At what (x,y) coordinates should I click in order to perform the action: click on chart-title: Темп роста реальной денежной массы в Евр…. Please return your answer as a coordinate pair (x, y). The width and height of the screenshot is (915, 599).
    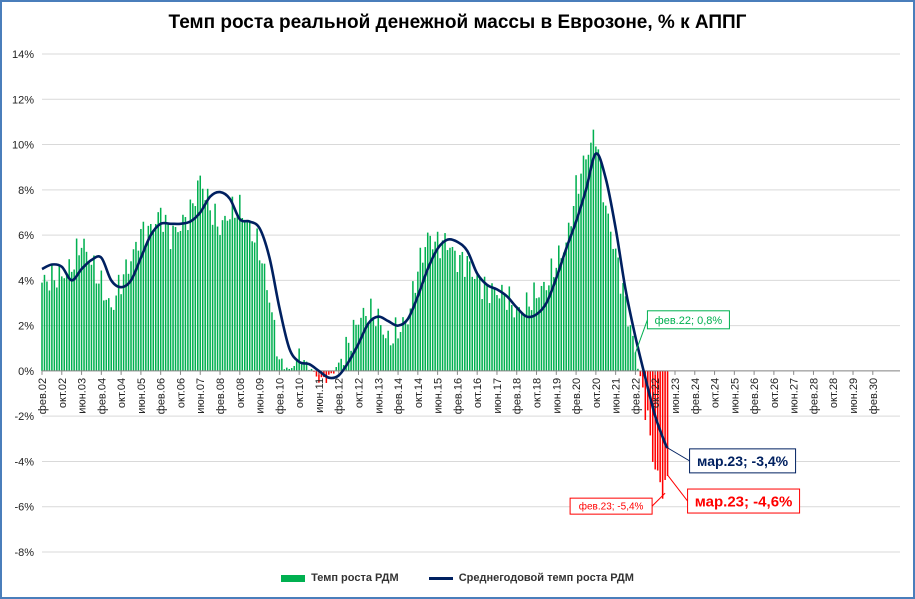
    Looking at the image, I should click on (457, 22).